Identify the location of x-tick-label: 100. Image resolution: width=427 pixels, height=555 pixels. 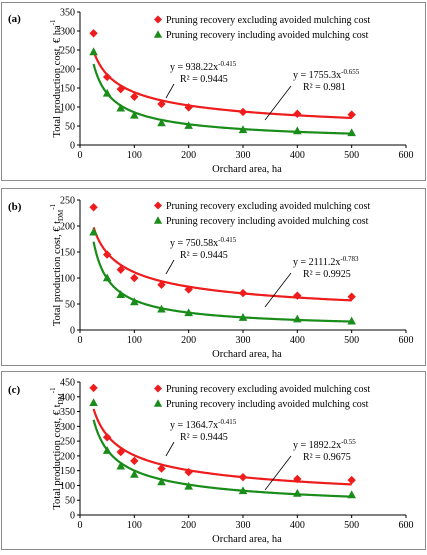
(134, 340).